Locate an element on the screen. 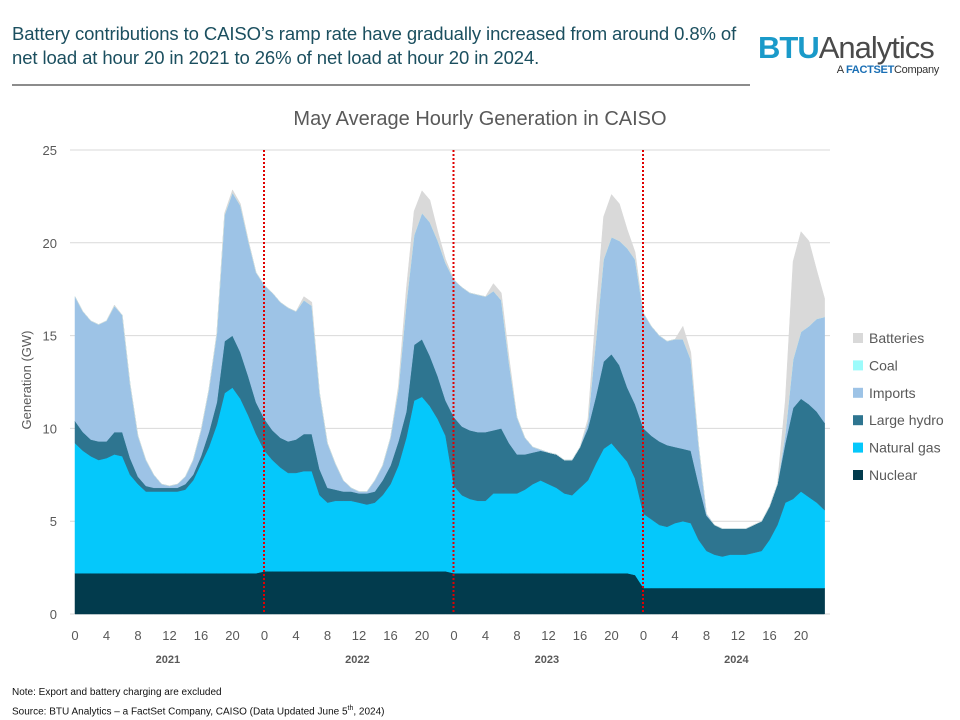 This screenshot has width=960, height=720. legend-label: Nuclear is located at coordinates (893, 475).